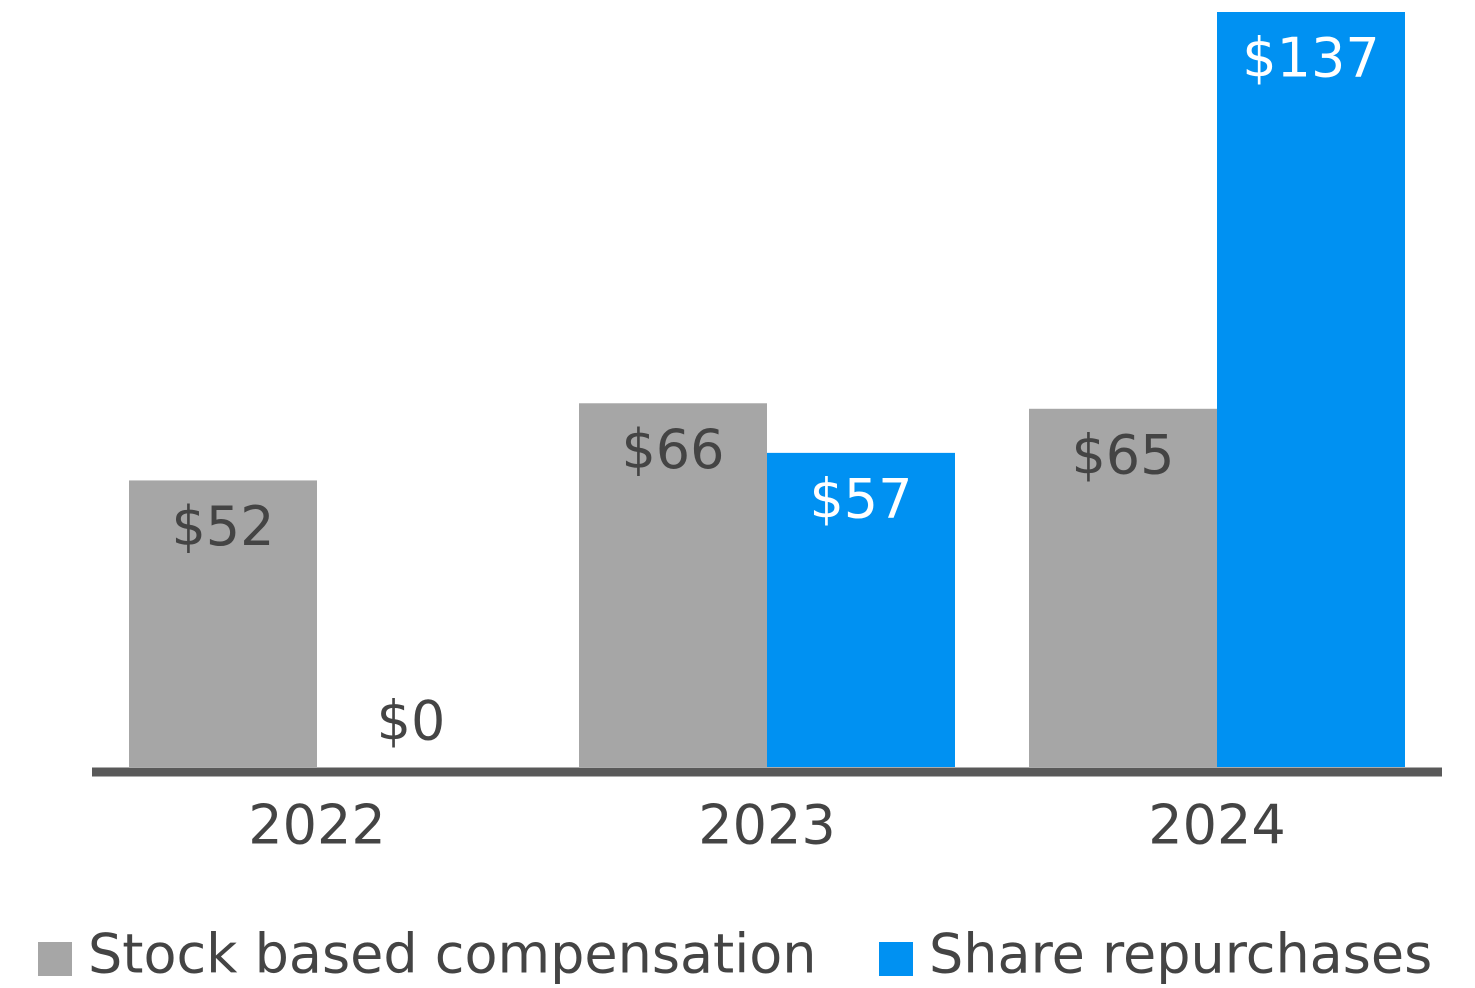 The image size is (1475, 988). What do you see at coordinates (1180, 954) in the screenshot?
I see `legend-label: Share repurchases` at bounding box center [1180, 954].